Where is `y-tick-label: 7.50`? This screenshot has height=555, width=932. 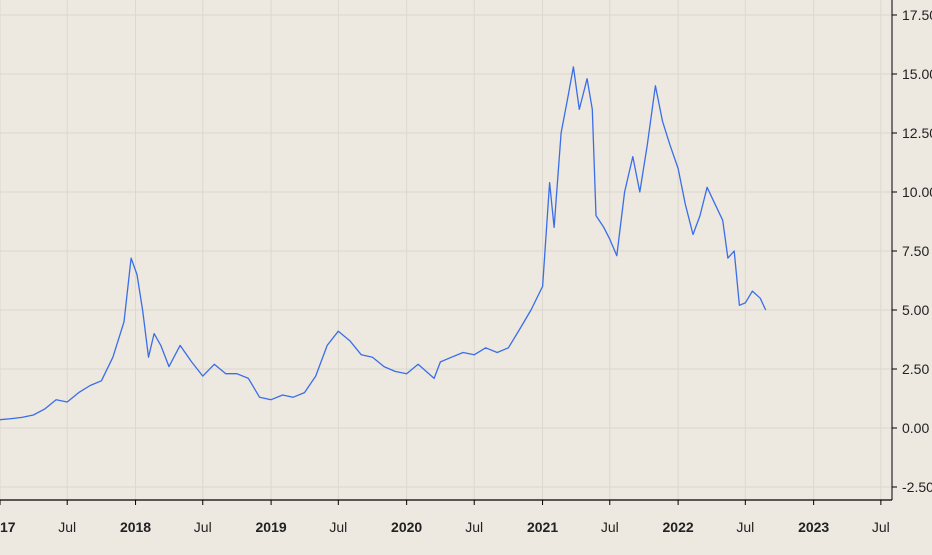
y-tick-label: 7.50 is located at coordinates (915, 251).